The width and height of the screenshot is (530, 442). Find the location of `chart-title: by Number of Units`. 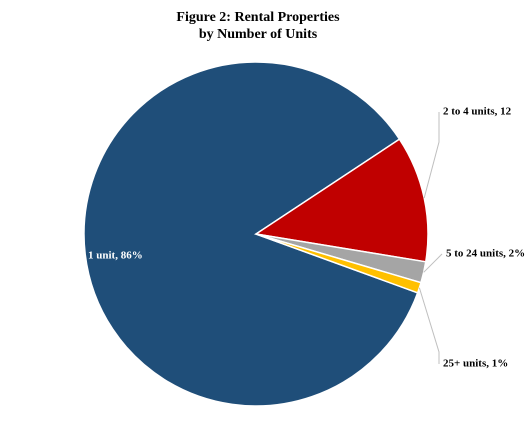

chart-title: by Number of Units is located at coordinates (258, 34).